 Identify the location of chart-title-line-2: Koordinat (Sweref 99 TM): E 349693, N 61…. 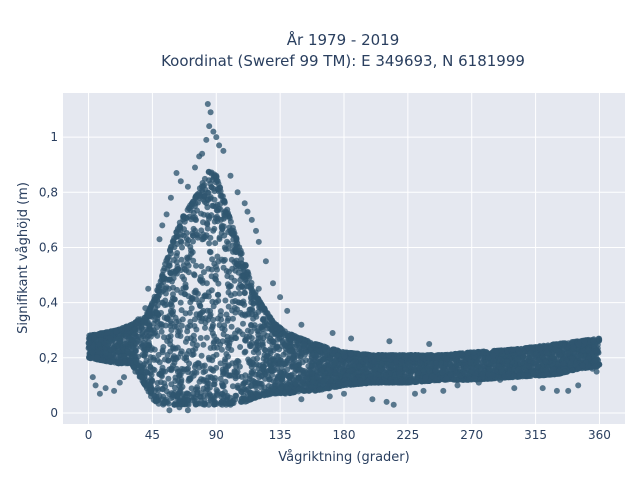
(343, 61).